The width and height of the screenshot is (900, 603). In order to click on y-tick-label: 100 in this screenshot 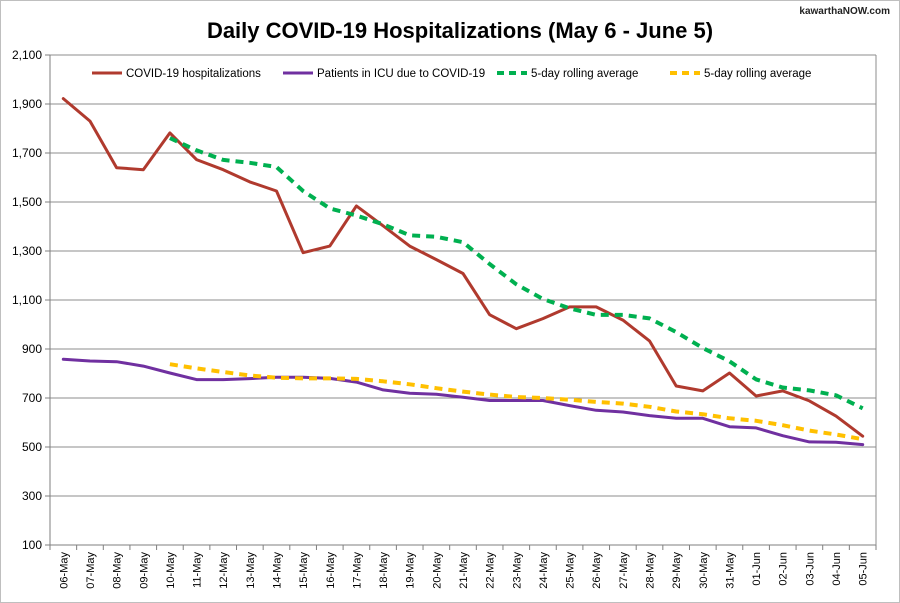, I will do `click(32, 545)`.